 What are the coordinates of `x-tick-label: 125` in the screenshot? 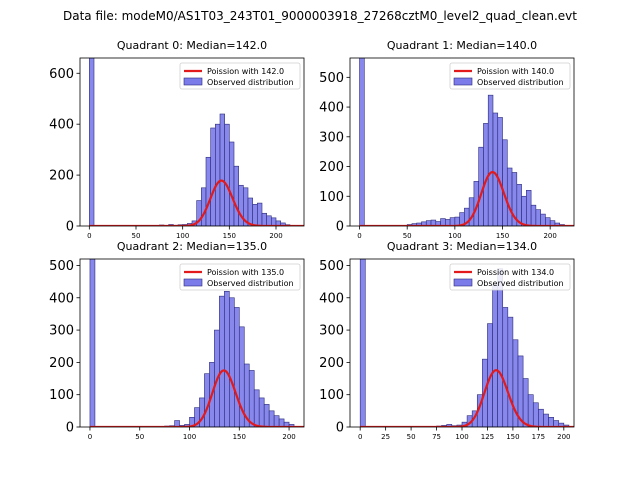 It's located at (487, 437).